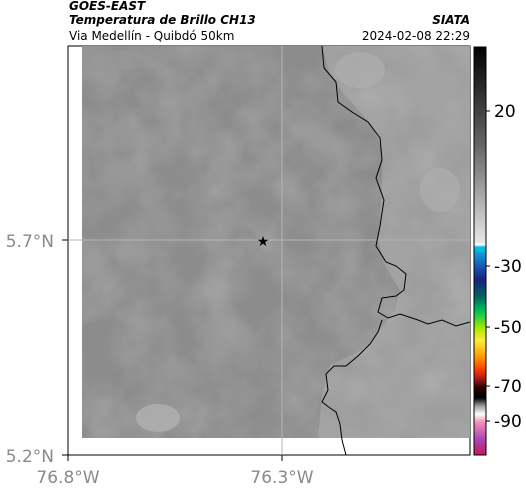  What do you see at coordinates (415, 36) in the screenshot?
I see `datetime-label: 2024-02-08 22:29` at bounding box center [415, 36].